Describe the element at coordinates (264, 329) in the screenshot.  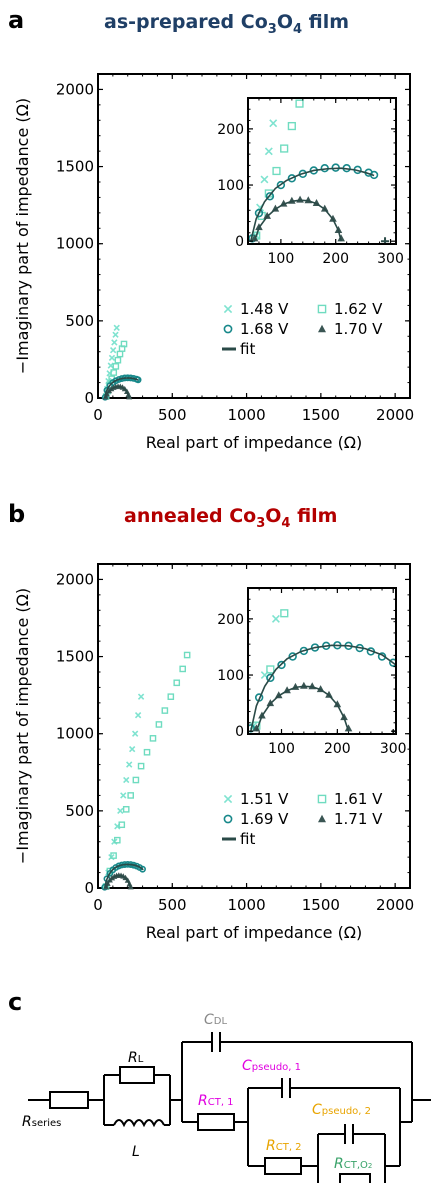
I see `legend-entry: 1.68 V` at that location.